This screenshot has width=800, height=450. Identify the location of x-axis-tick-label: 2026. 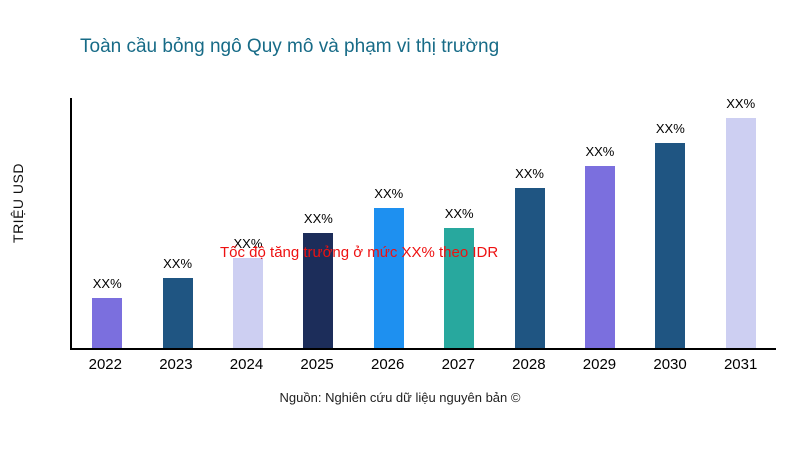
(387, 364).